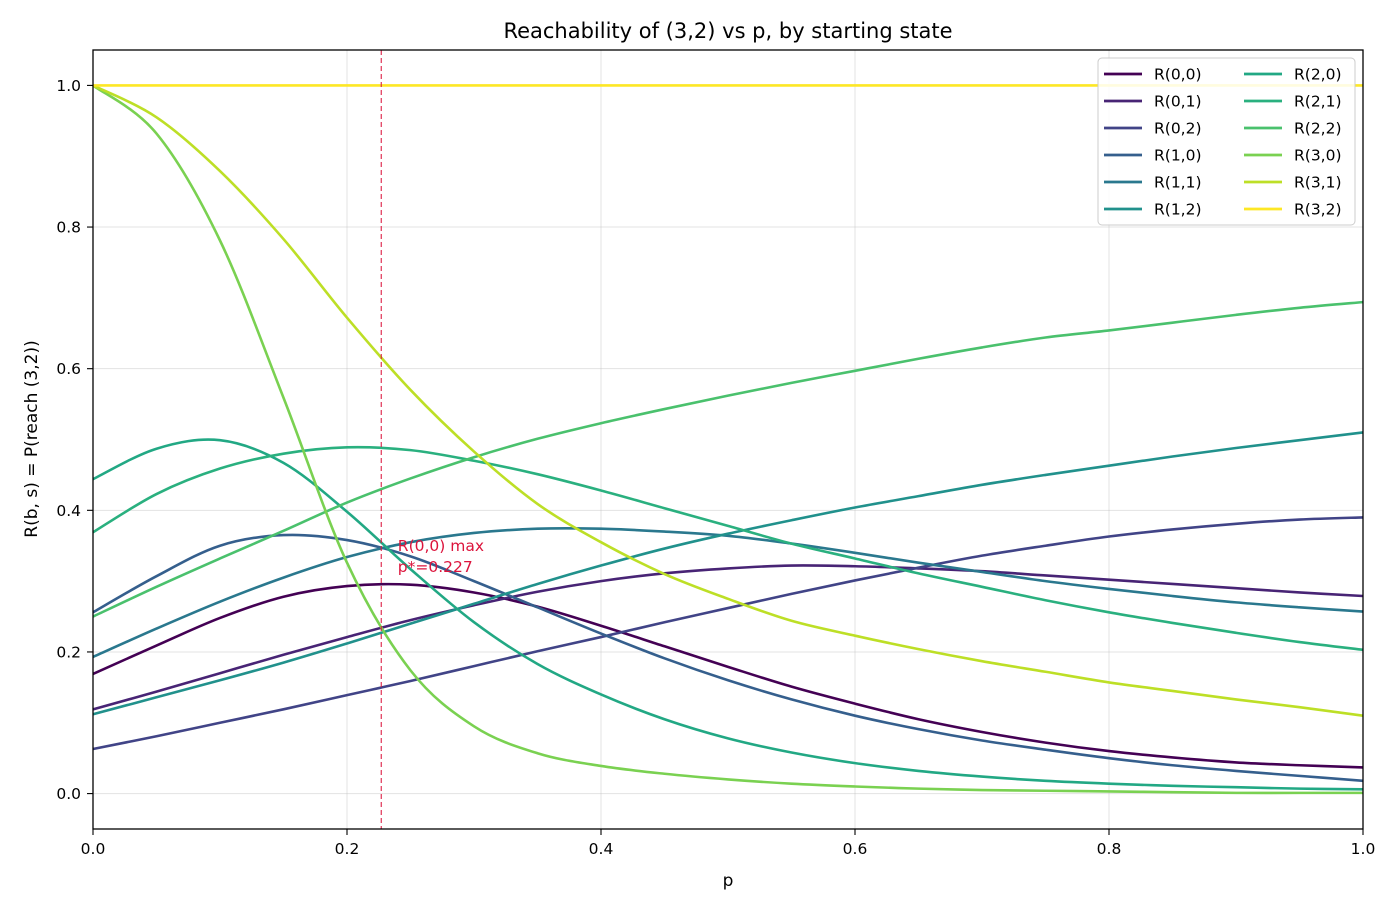 The width and height of the screenshot is (1400, 910). Describe the element at coordinates (1318, 210) in the screenshot. I see `legend-label: R(3,2)` at that location.